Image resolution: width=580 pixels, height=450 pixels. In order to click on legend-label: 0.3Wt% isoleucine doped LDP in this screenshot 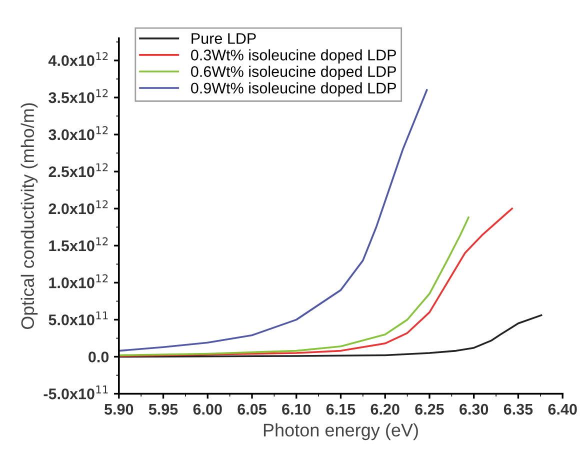, I will do `click(293, 56)`.